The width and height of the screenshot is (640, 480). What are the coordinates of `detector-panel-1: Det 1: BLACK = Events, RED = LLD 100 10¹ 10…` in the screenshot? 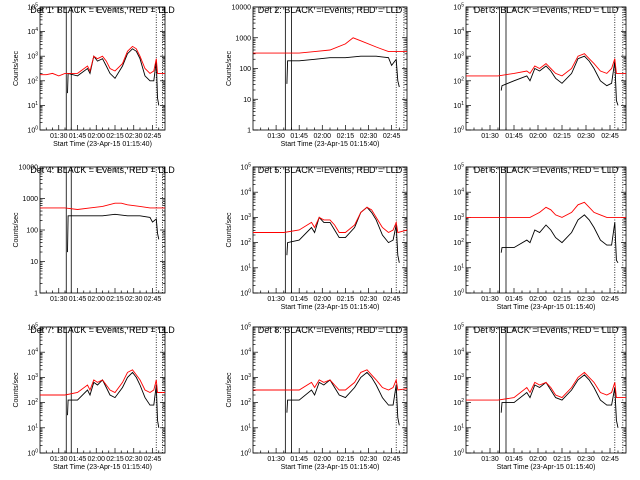 It's located at (94, 76).